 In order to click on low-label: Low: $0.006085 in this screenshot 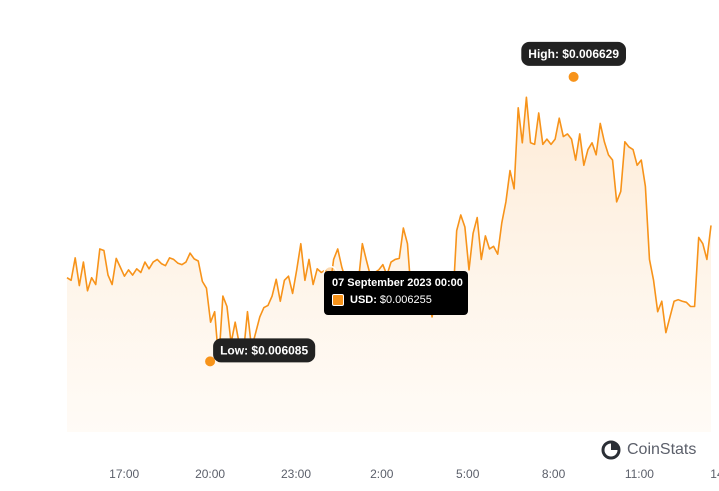, I will do `click(264, 350)`.